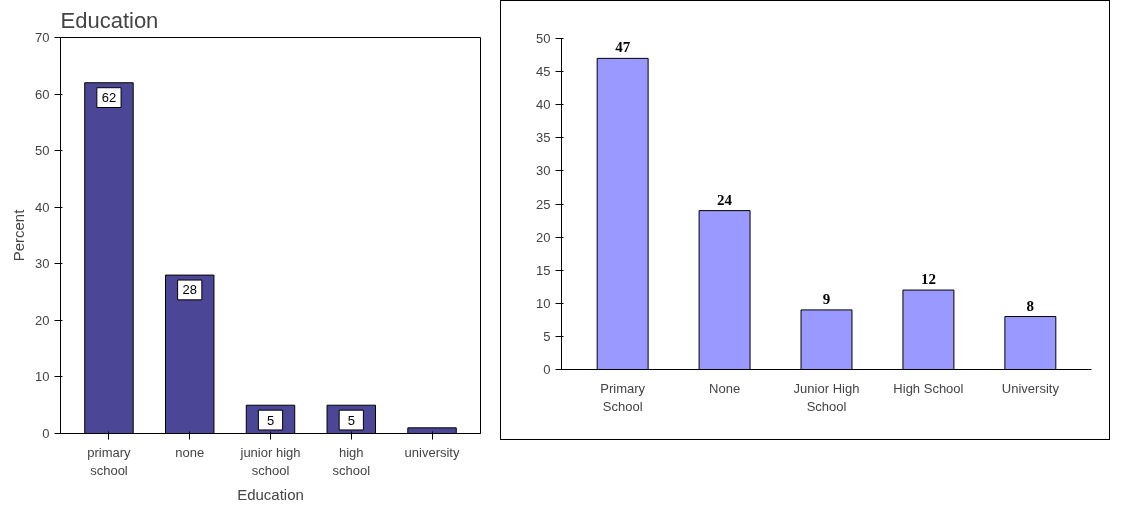 This screenshot has height=512, width=1124. Describe the element at coordinates (189, 290) in the screenshot. I see `data-label: 28` at that location.